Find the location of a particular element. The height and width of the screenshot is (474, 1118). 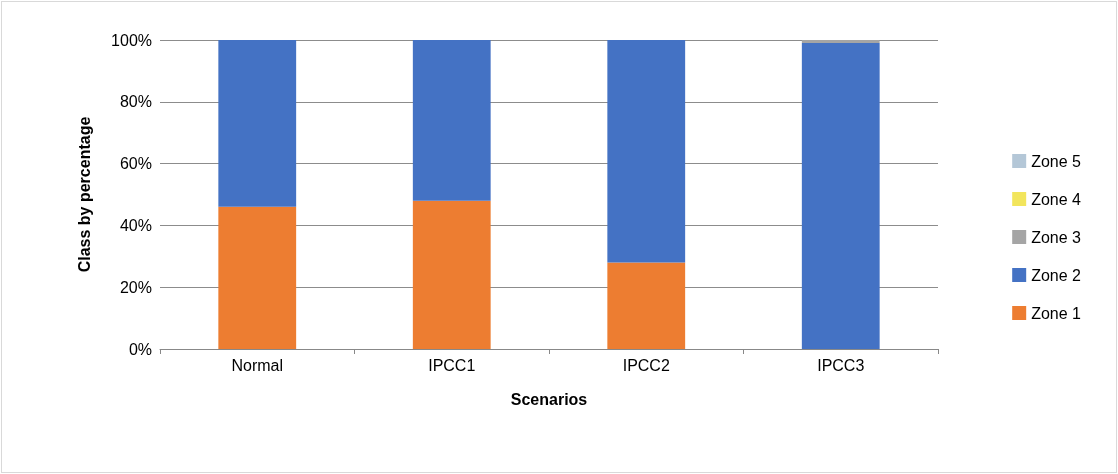

x-tick-label: IPCC3 is located at coordinates (841, 365).